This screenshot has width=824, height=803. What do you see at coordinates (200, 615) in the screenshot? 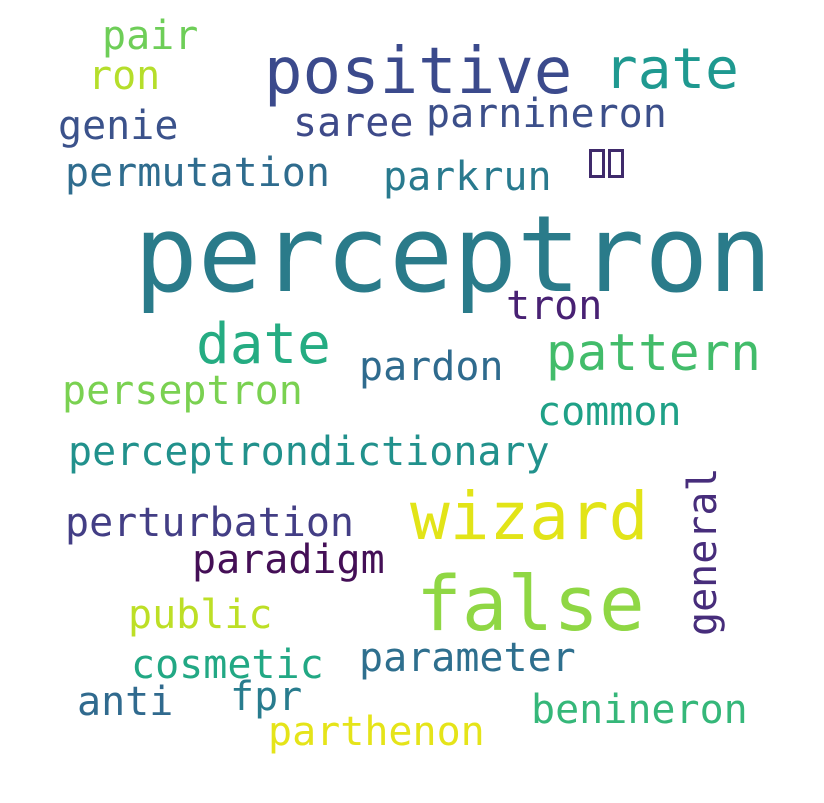
I see `word-public: public` at bounding box center [200, 615].